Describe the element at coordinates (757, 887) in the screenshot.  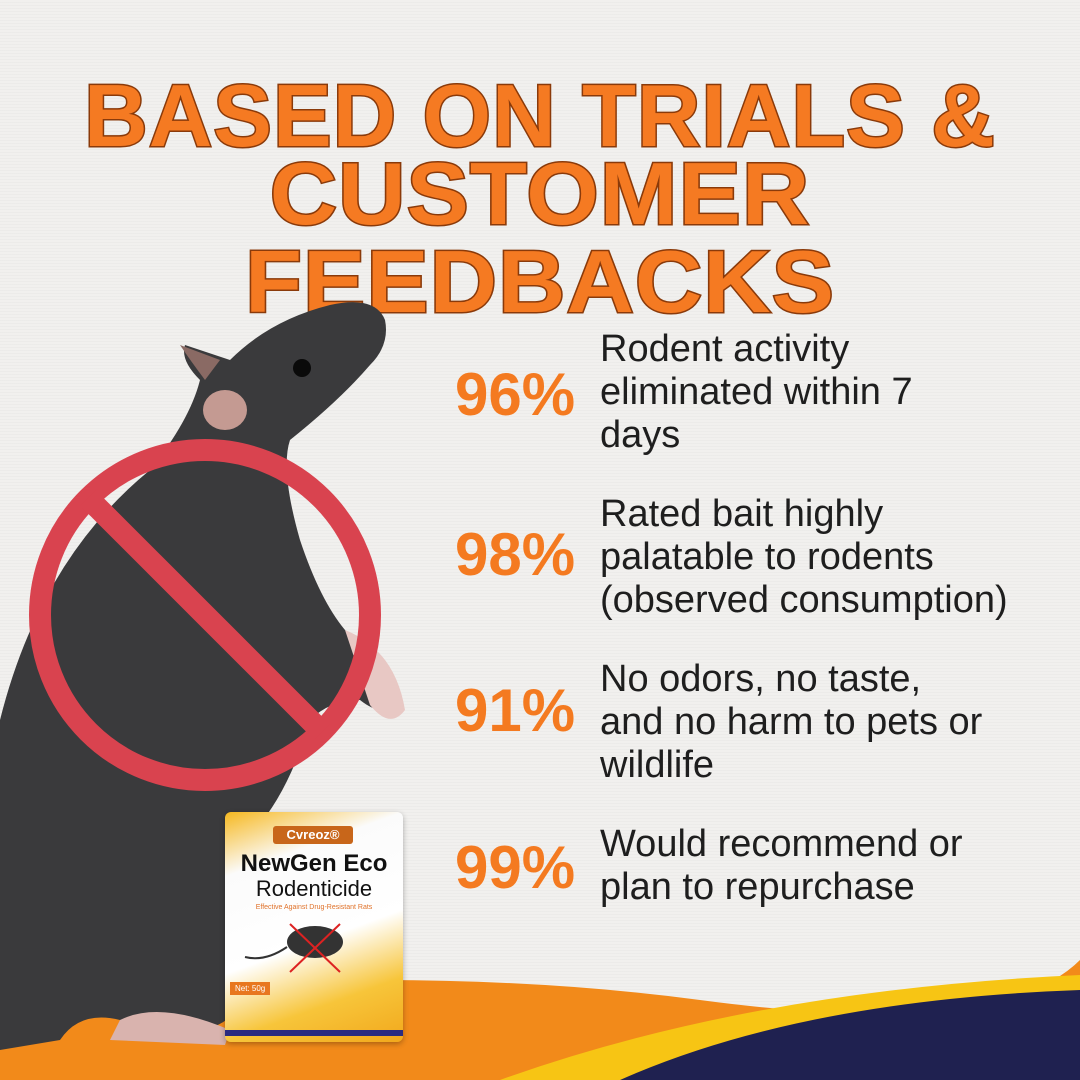
I see `stat-line: plan to repurchase` at that location.